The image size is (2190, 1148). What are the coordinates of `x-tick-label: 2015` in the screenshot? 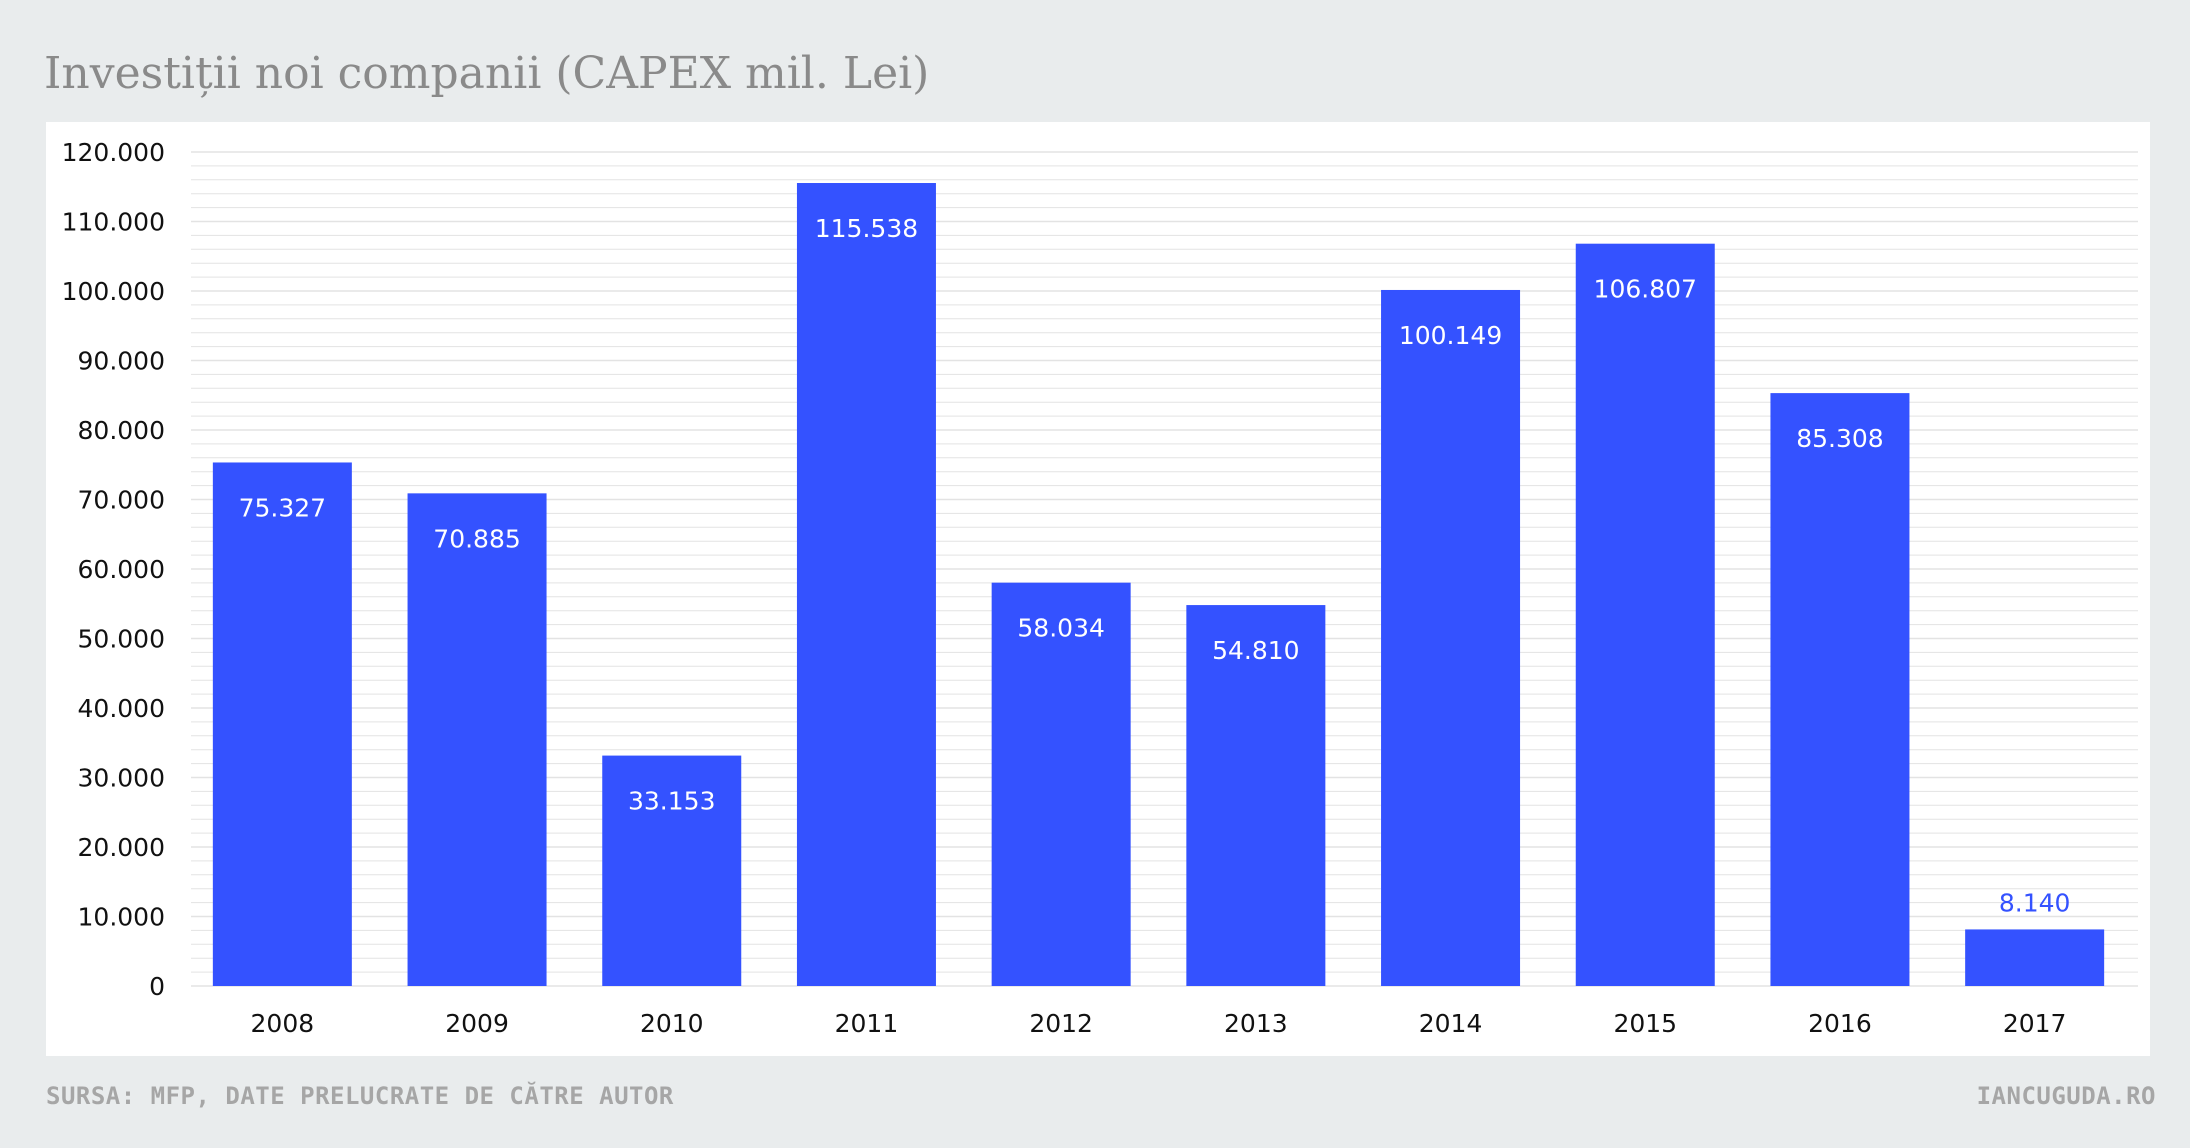 It's located at (1645, 1023).